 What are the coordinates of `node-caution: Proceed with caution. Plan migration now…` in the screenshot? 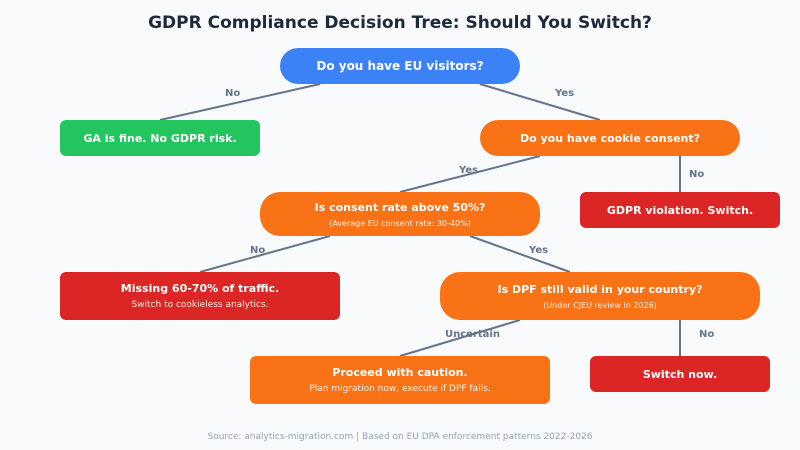 It's located at (400, 380).